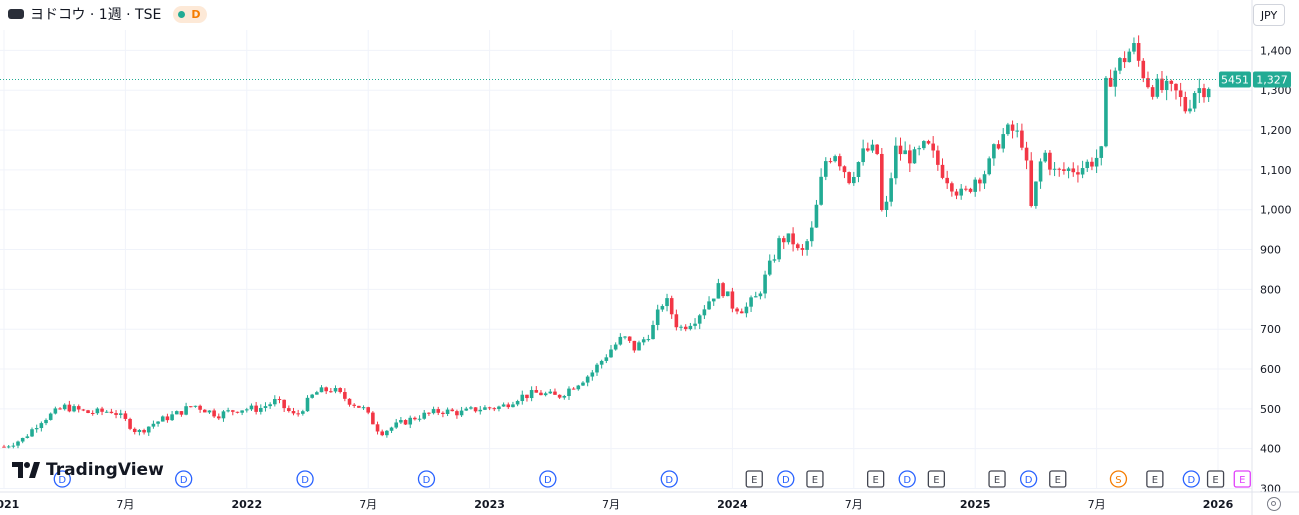 Image resolution: width=1299 pixels, height=515 pixels. What do you see at coordinates (26, 470) in the screenshot?
I see `tradingview-logo-icon` at bounding box center [26, 470].